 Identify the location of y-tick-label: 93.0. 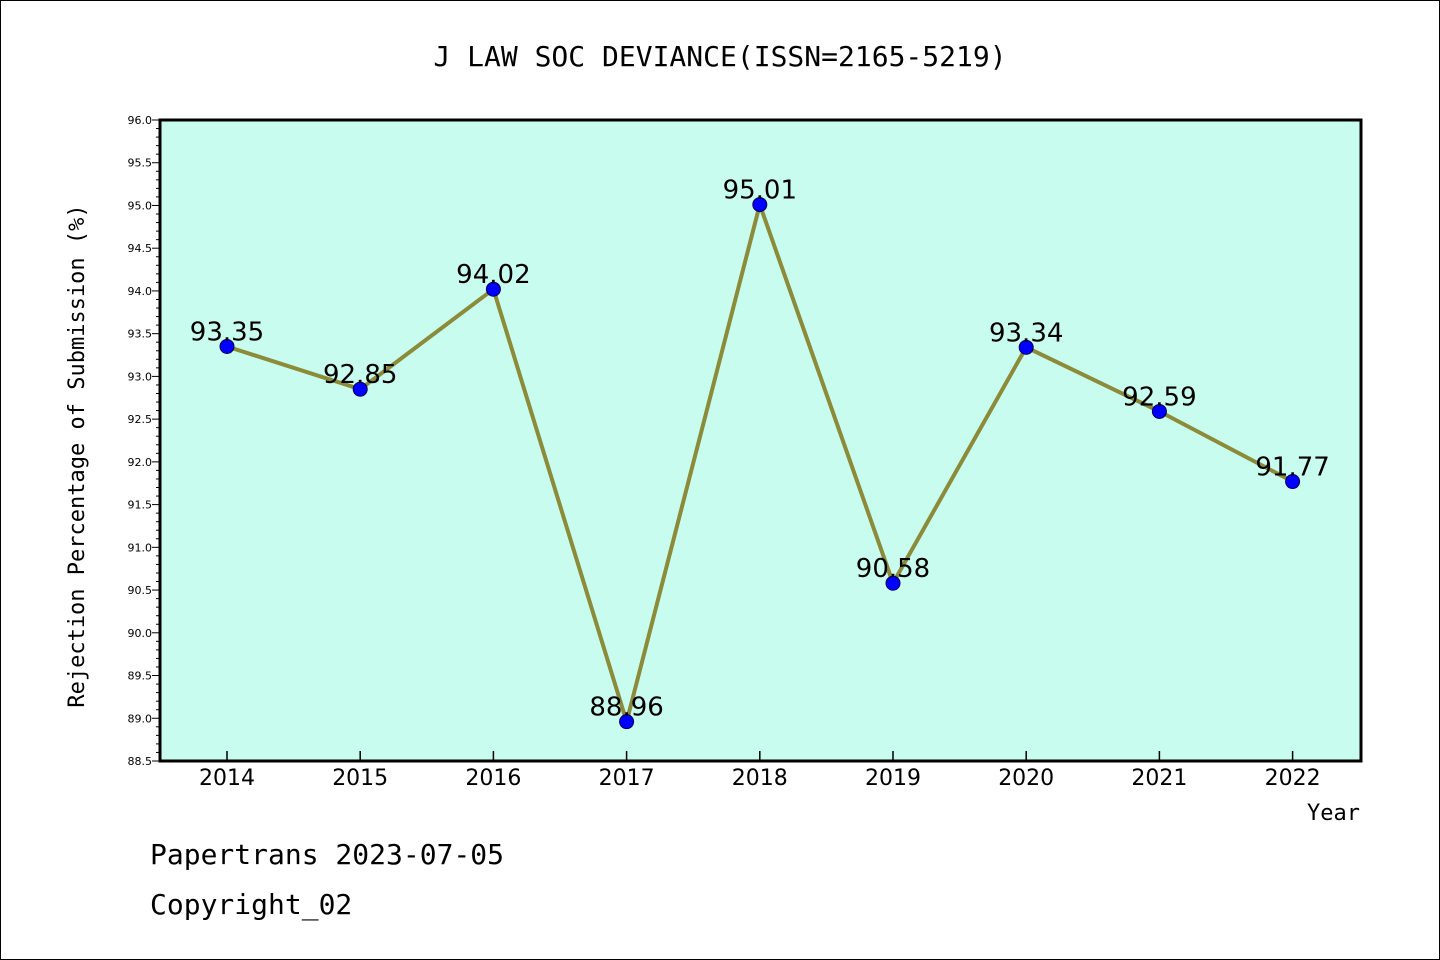
(140, 376).